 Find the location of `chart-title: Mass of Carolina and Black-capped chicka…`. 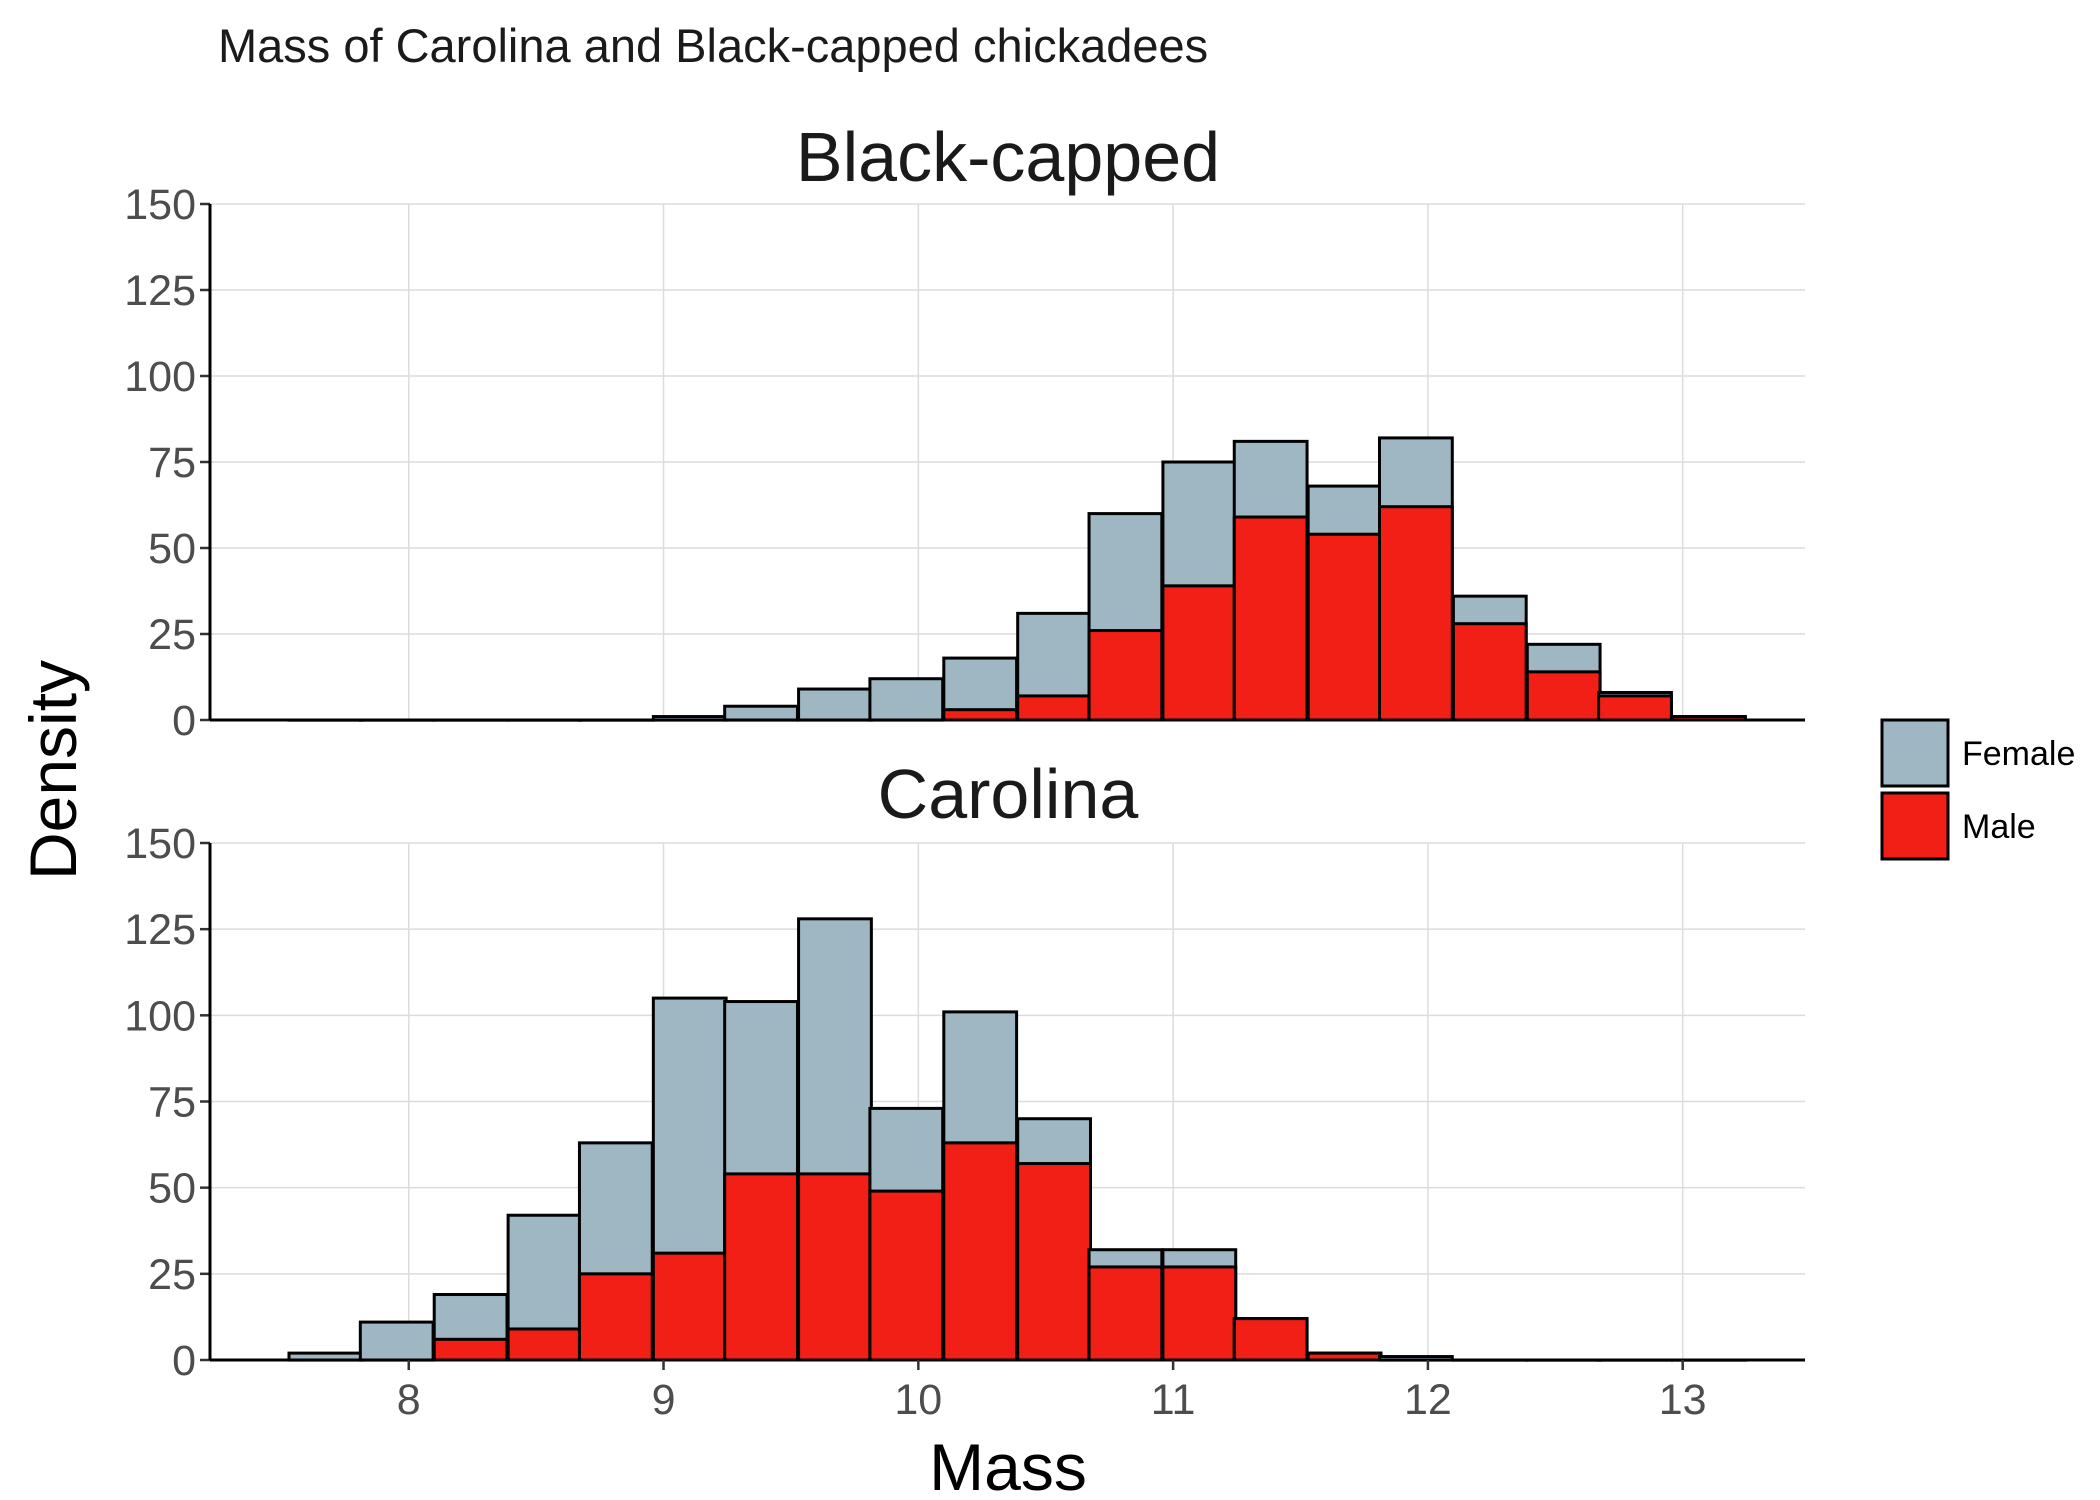

chart-title: Mass of Carolina and Black-capped chicka… is located at coordinates (713, 45).